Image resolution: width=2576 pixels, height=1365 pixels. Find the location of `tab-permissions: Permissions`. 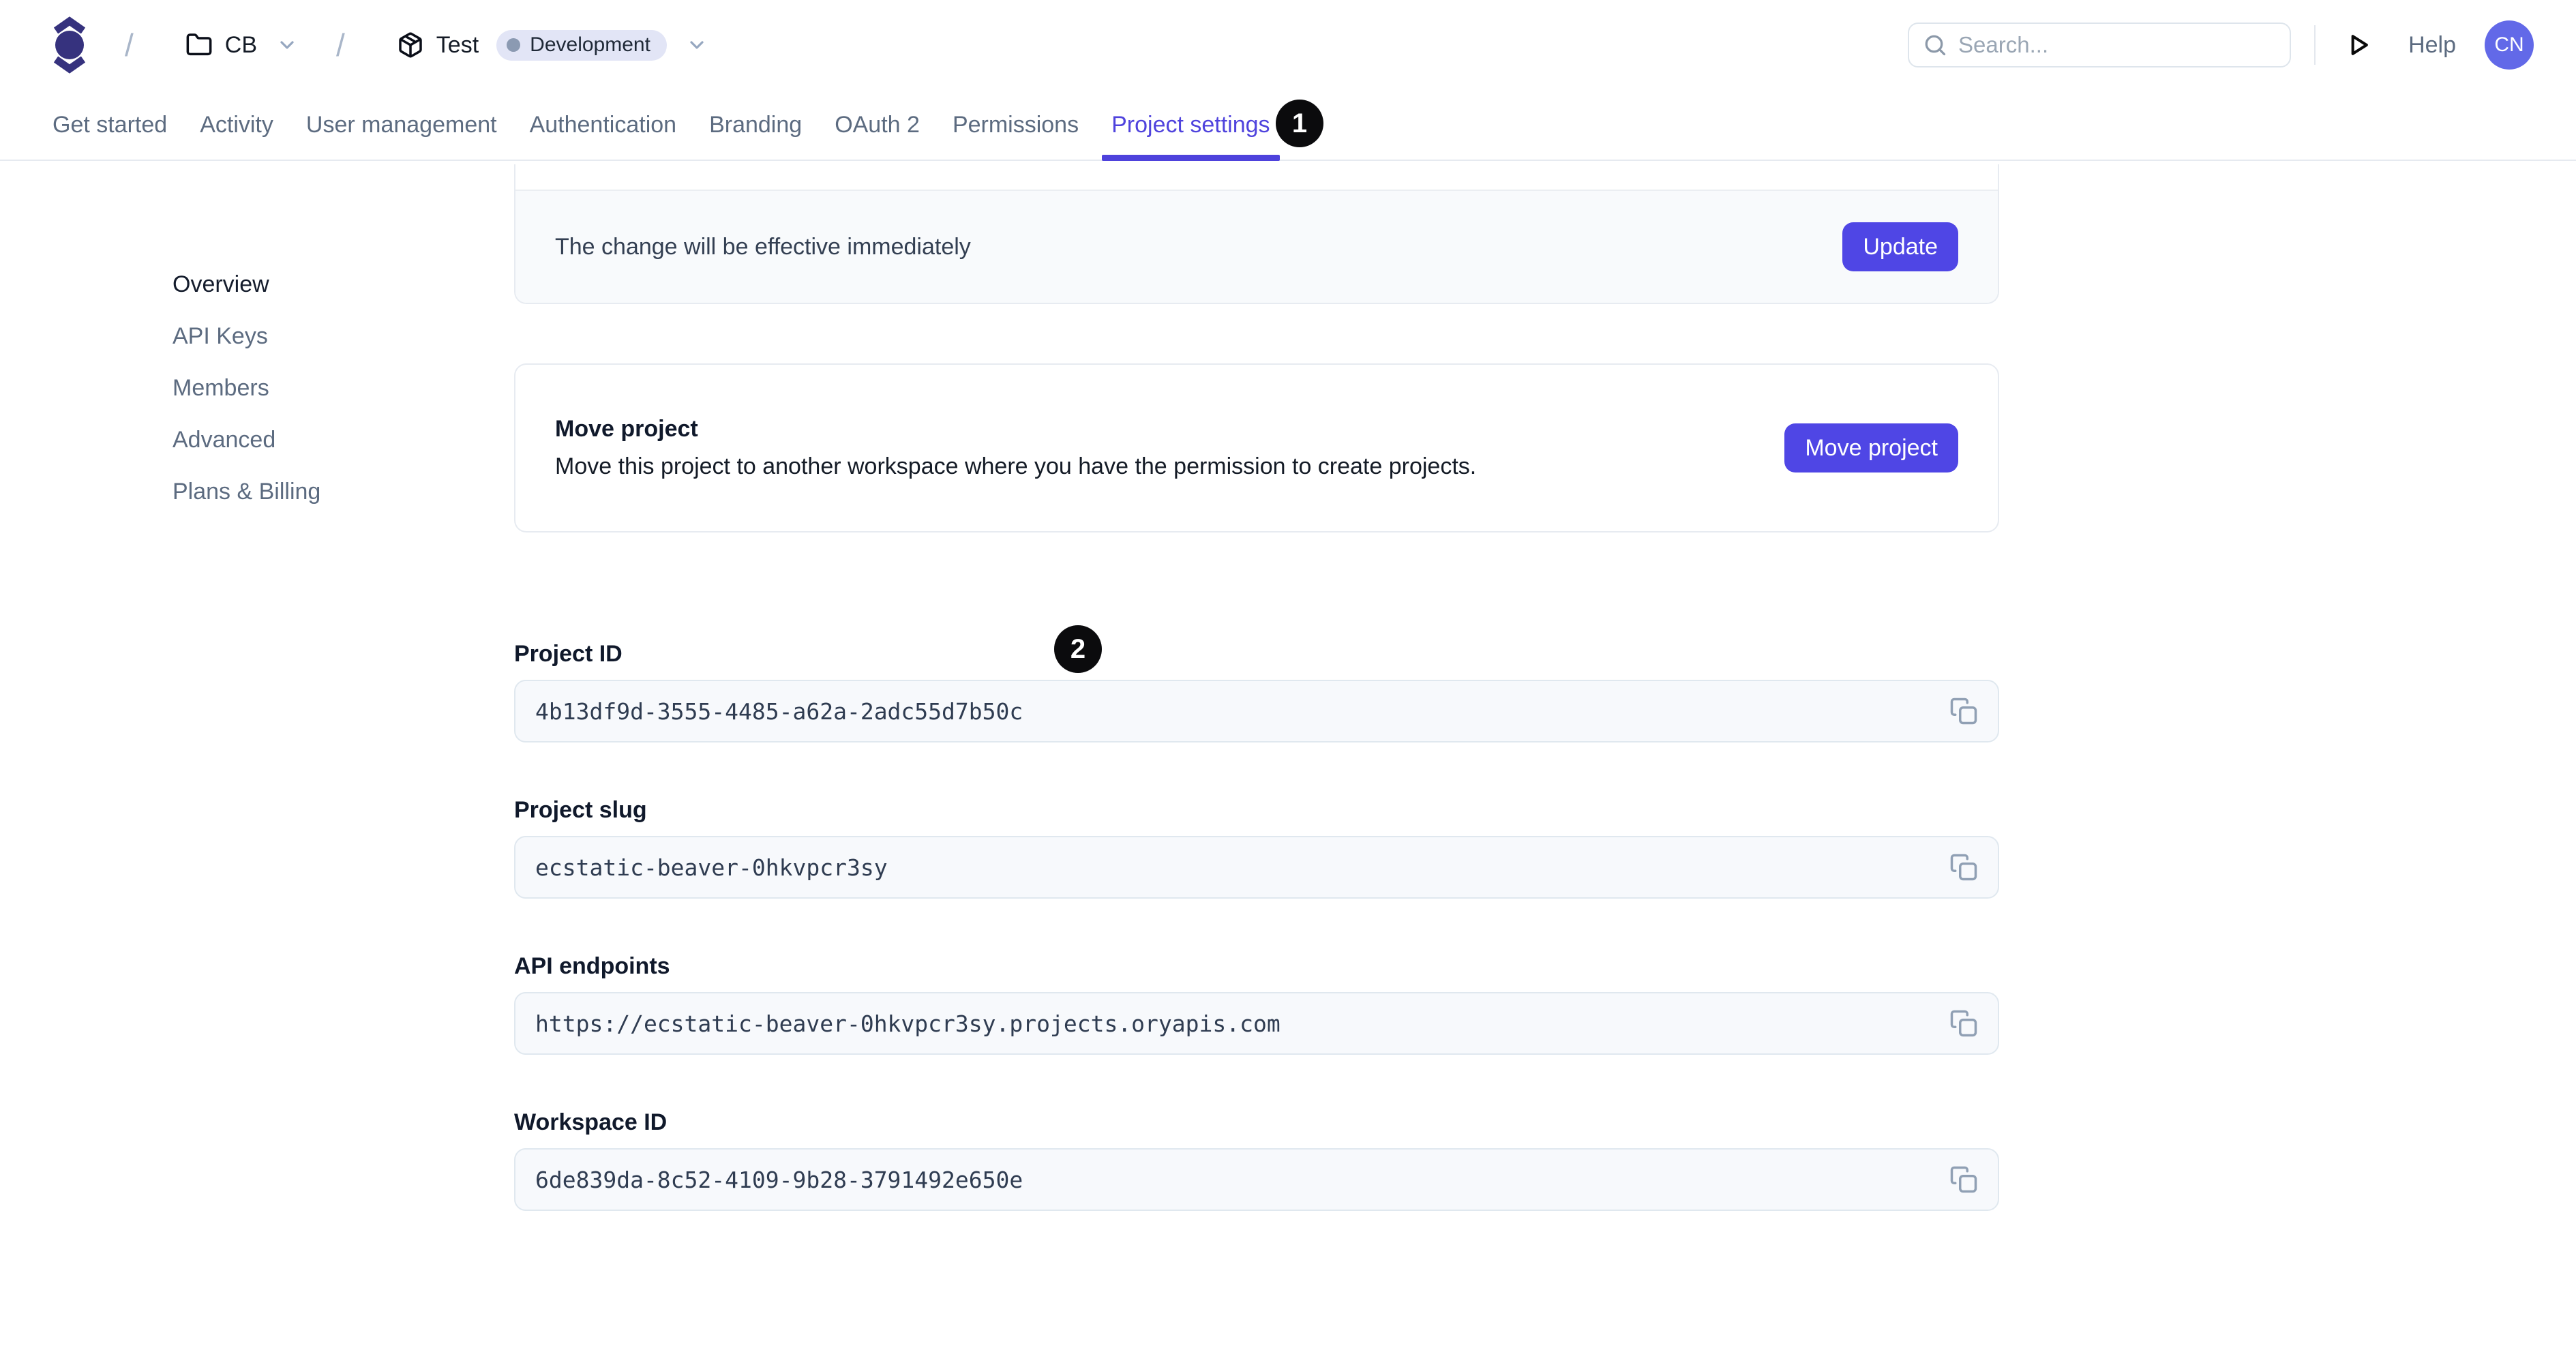

tab-permissions: Permissions is located at coordinates (1015, 124).